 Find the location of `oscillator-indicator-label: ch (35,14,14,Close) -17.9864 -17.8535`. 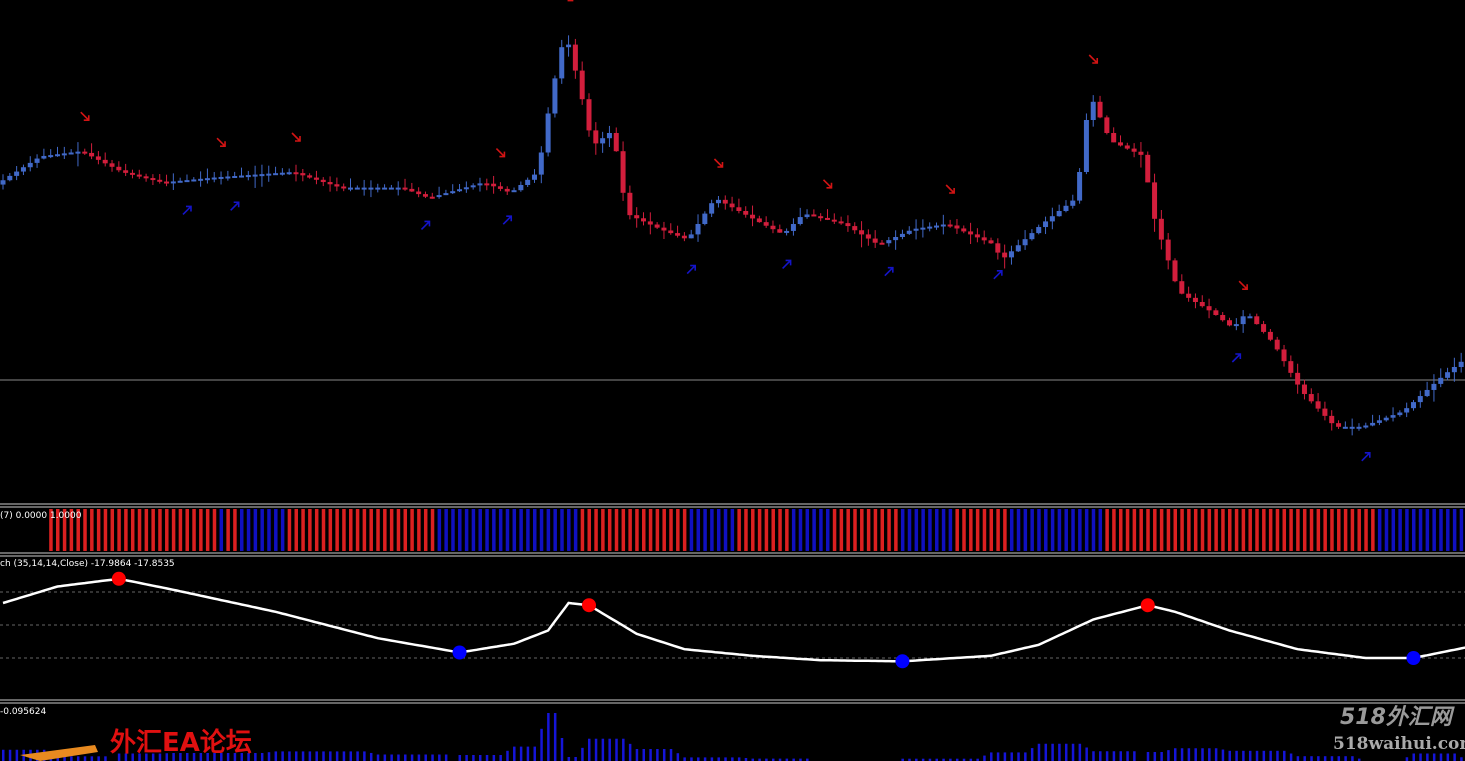

oscillator-indicator-label: ch (35,14,14,Close) -17.9864 -17.8535 is located at coordinates (87, 564).